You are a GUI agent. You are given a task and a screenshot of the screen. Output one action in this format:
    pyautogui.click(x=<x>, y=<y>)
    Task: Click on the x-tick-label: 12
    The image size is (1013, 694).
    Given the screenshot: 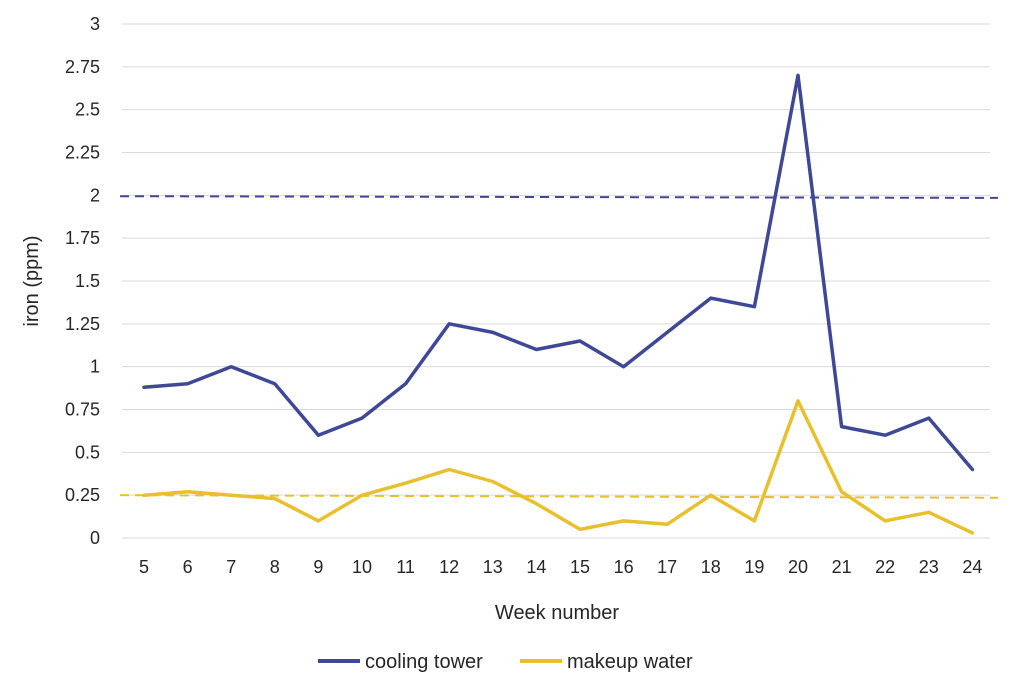 What is the action you would take?
    pyautogui.click(x=449, y=567)
    